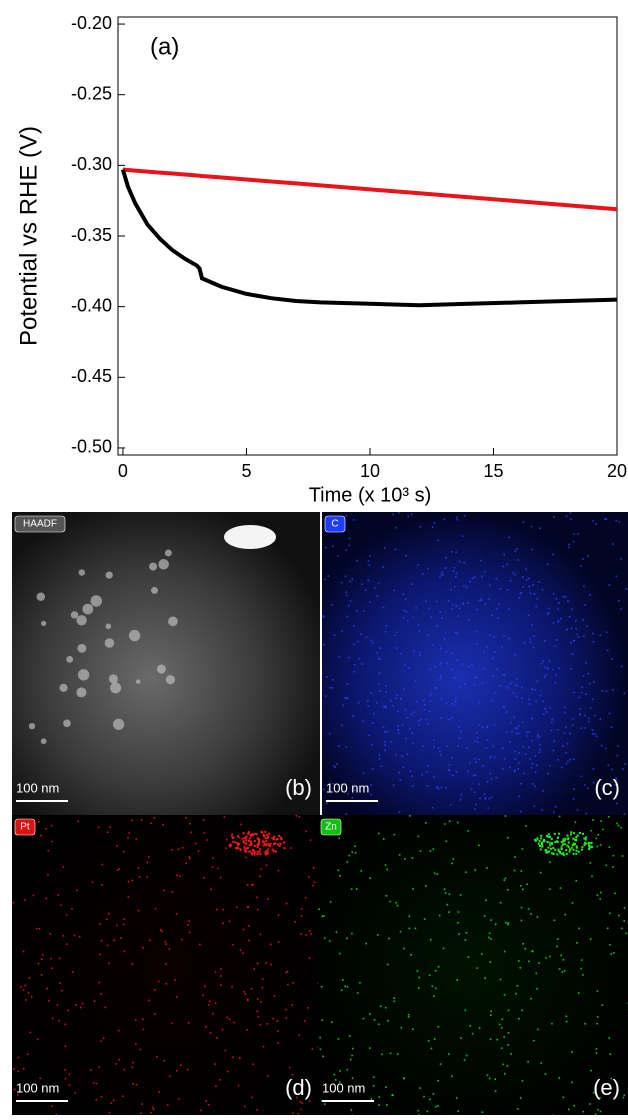  I want to click on particle, so click(32, 726).